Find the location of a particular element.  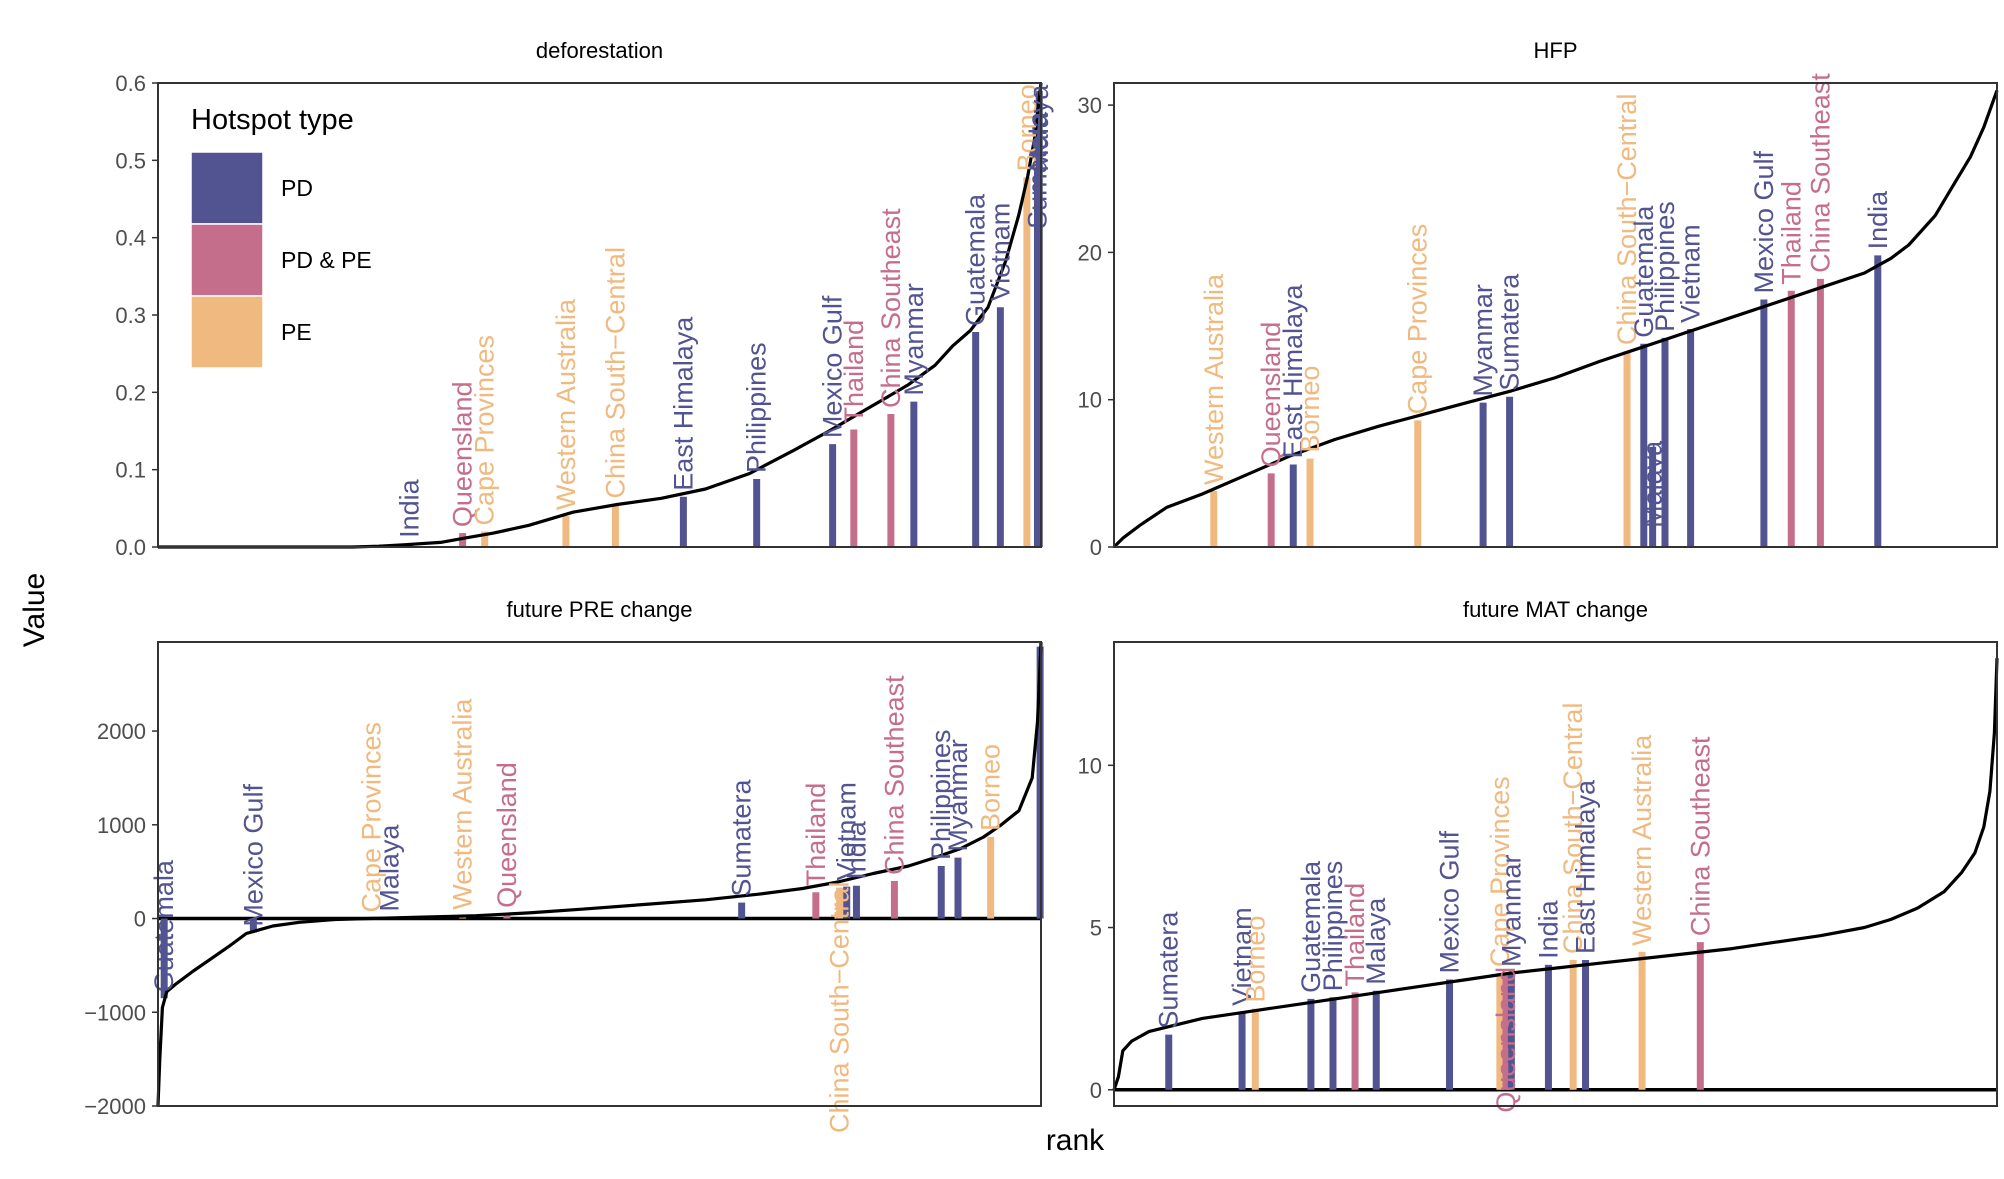

y-tick-label: 0.1 is located at coordinates (130, 470).